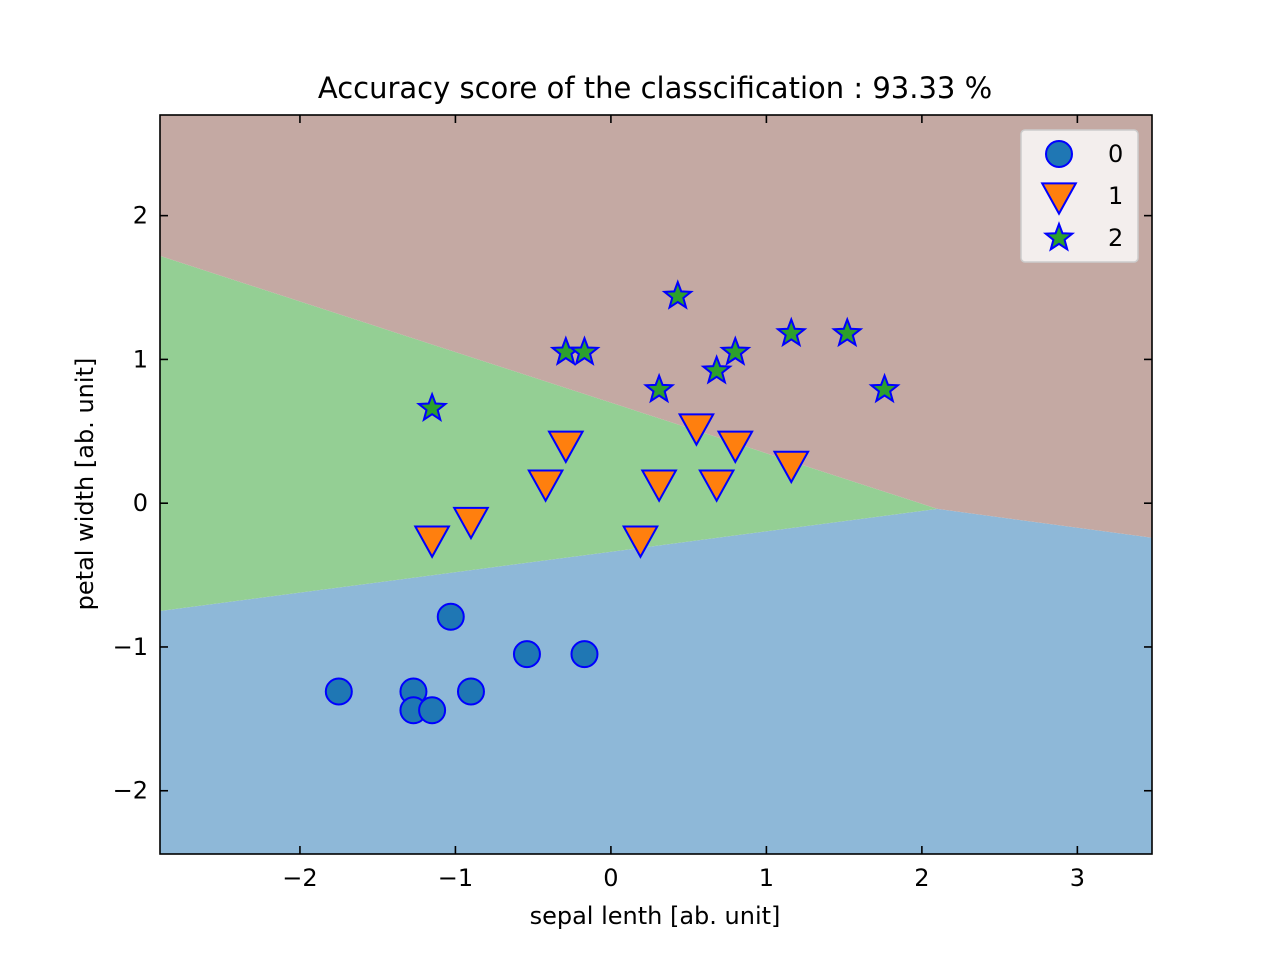 The width and height of the screenshot is (1280, 960). I want to click on y-axis-label: petal width [ab. unit], so click(85, 484).